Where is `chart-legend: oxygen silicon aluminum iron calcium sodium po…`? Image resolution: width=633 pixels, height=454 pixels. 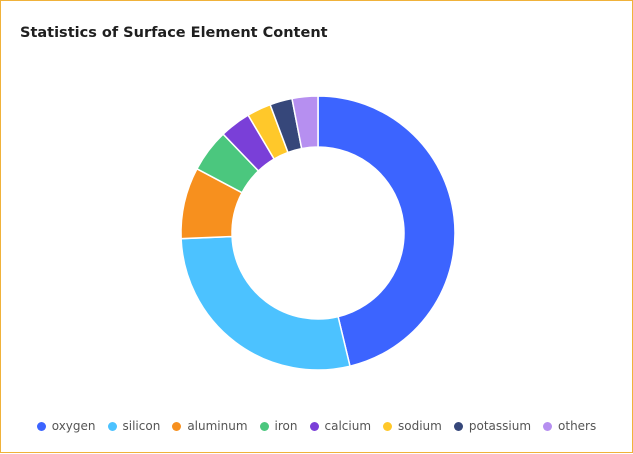
chart-legend: oxygen silicon aluminum iron calcium sodium po… is located at coordinates (316, 426).